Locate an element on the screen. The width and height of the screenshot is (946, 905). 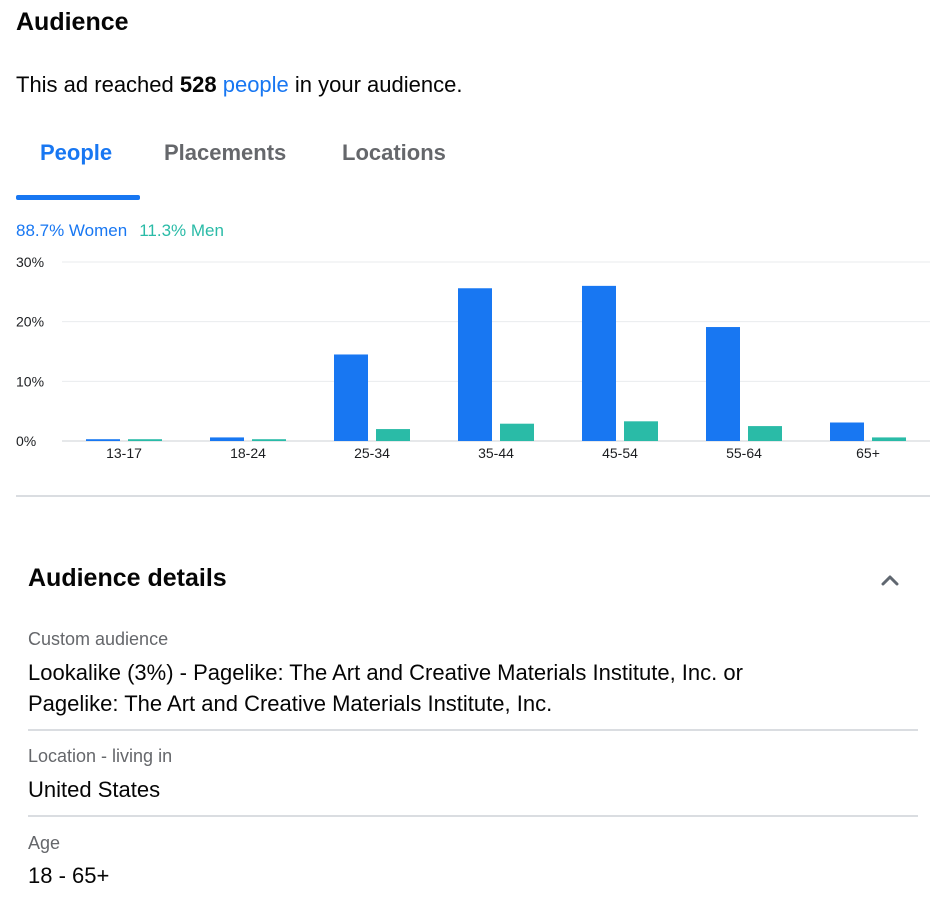
y-tick-label: 10% is located at coordinates (30, 381).